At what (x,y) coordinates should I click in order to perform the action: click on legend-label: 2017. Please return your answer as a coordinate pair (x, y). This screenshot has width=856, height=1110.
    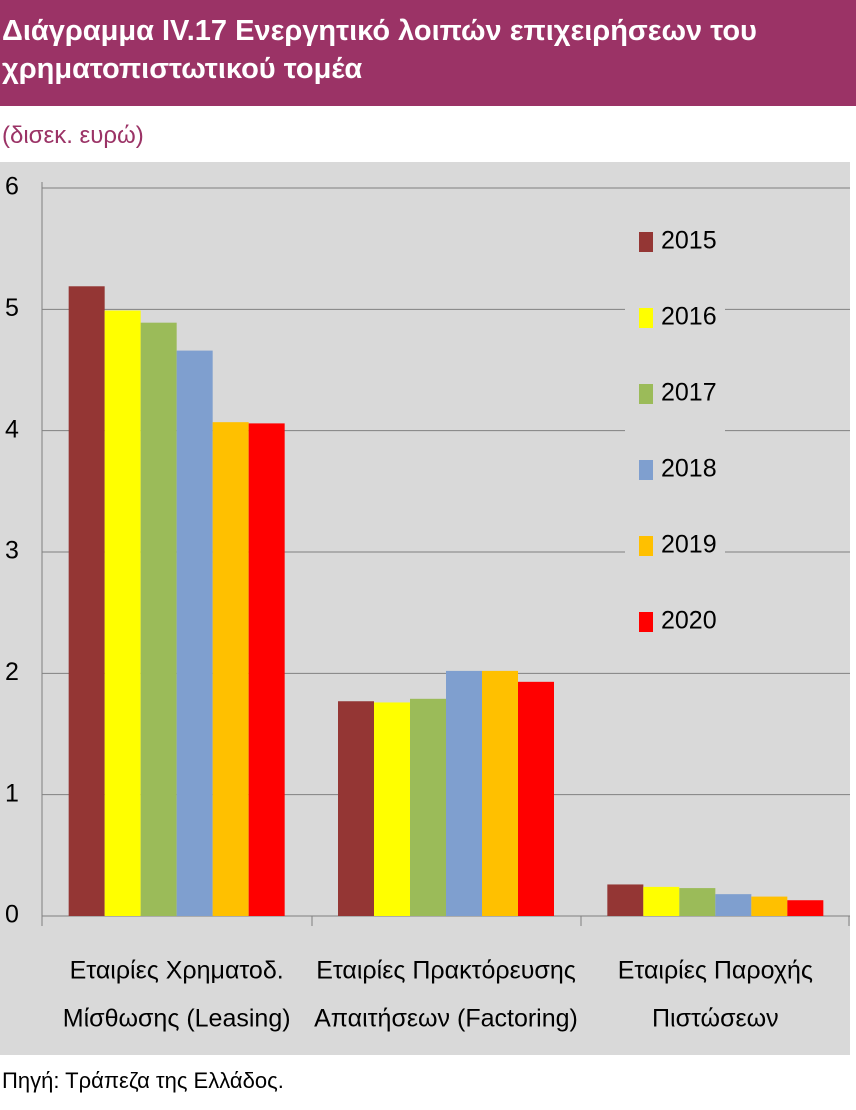
    Looking at the image, I should click on (689, 393).